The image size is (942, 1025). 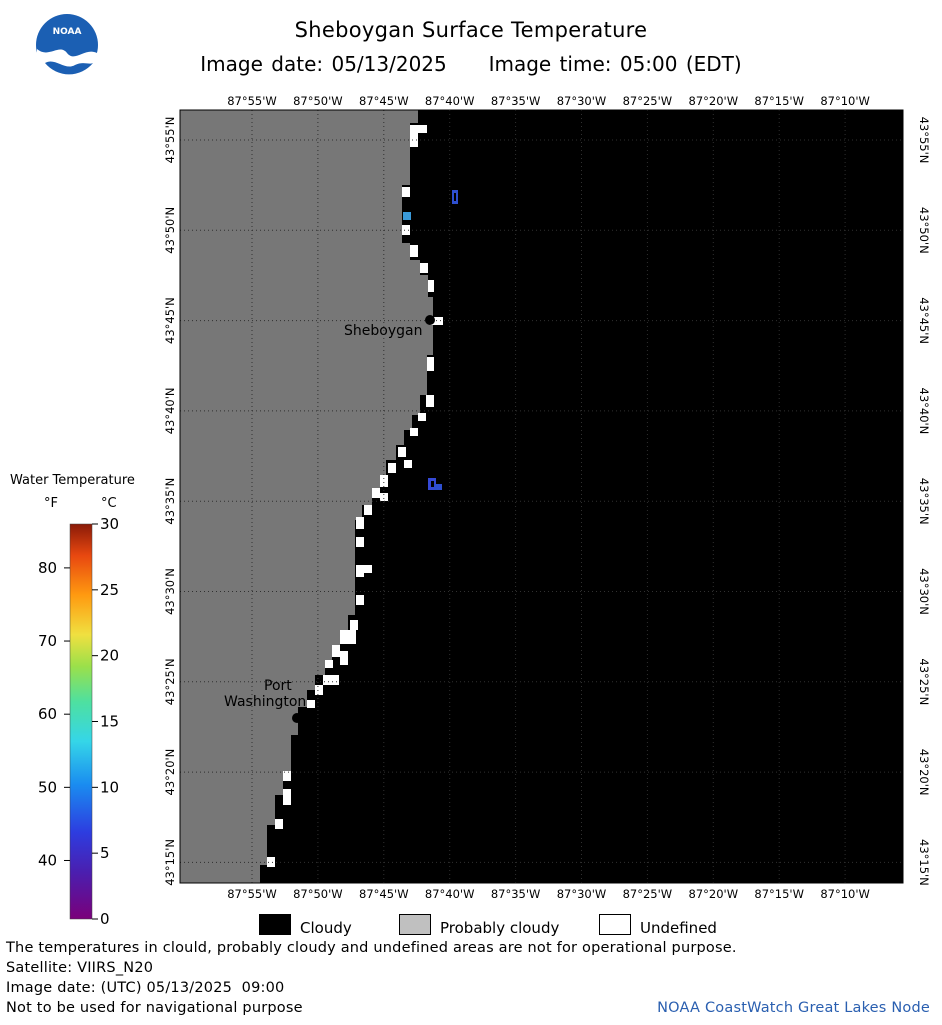 What do you see at coordinates (924, 862) in the screenshot?
I see `lat-label-right: 43°15'N` at bounding box center [924, 862].